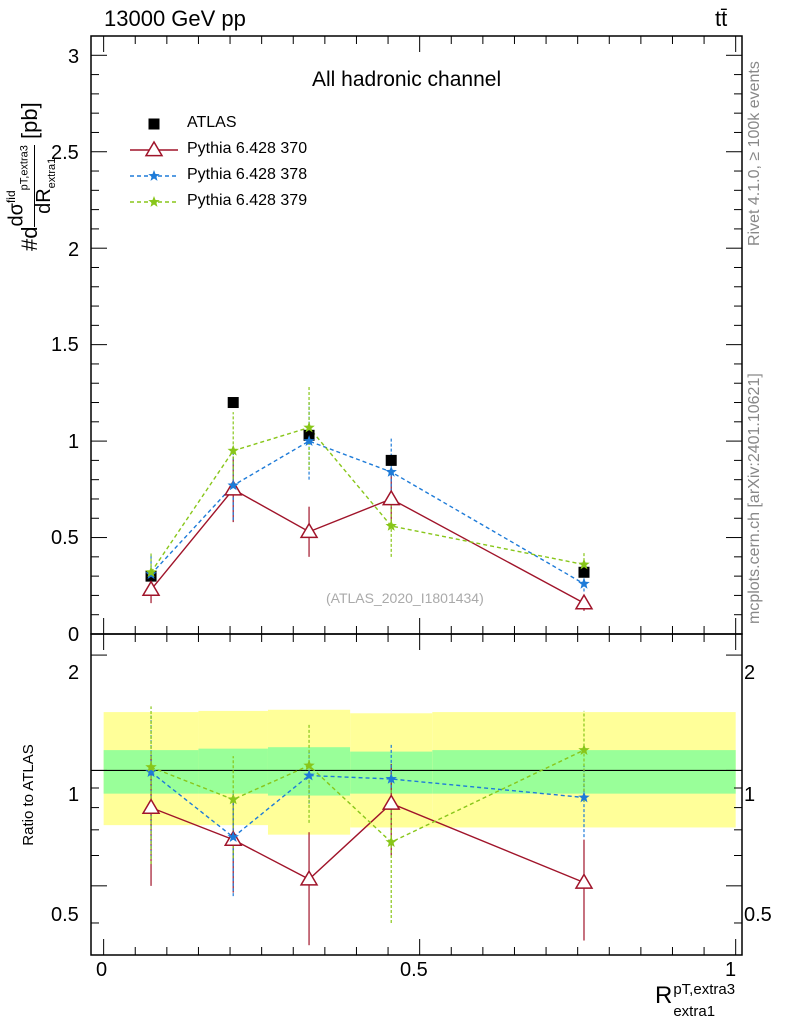  Describe the element at coordinates (754, 153) in the screenshot. I see `rivet-label: Rivet 4.1.0, ≥ 100k events` at that location.